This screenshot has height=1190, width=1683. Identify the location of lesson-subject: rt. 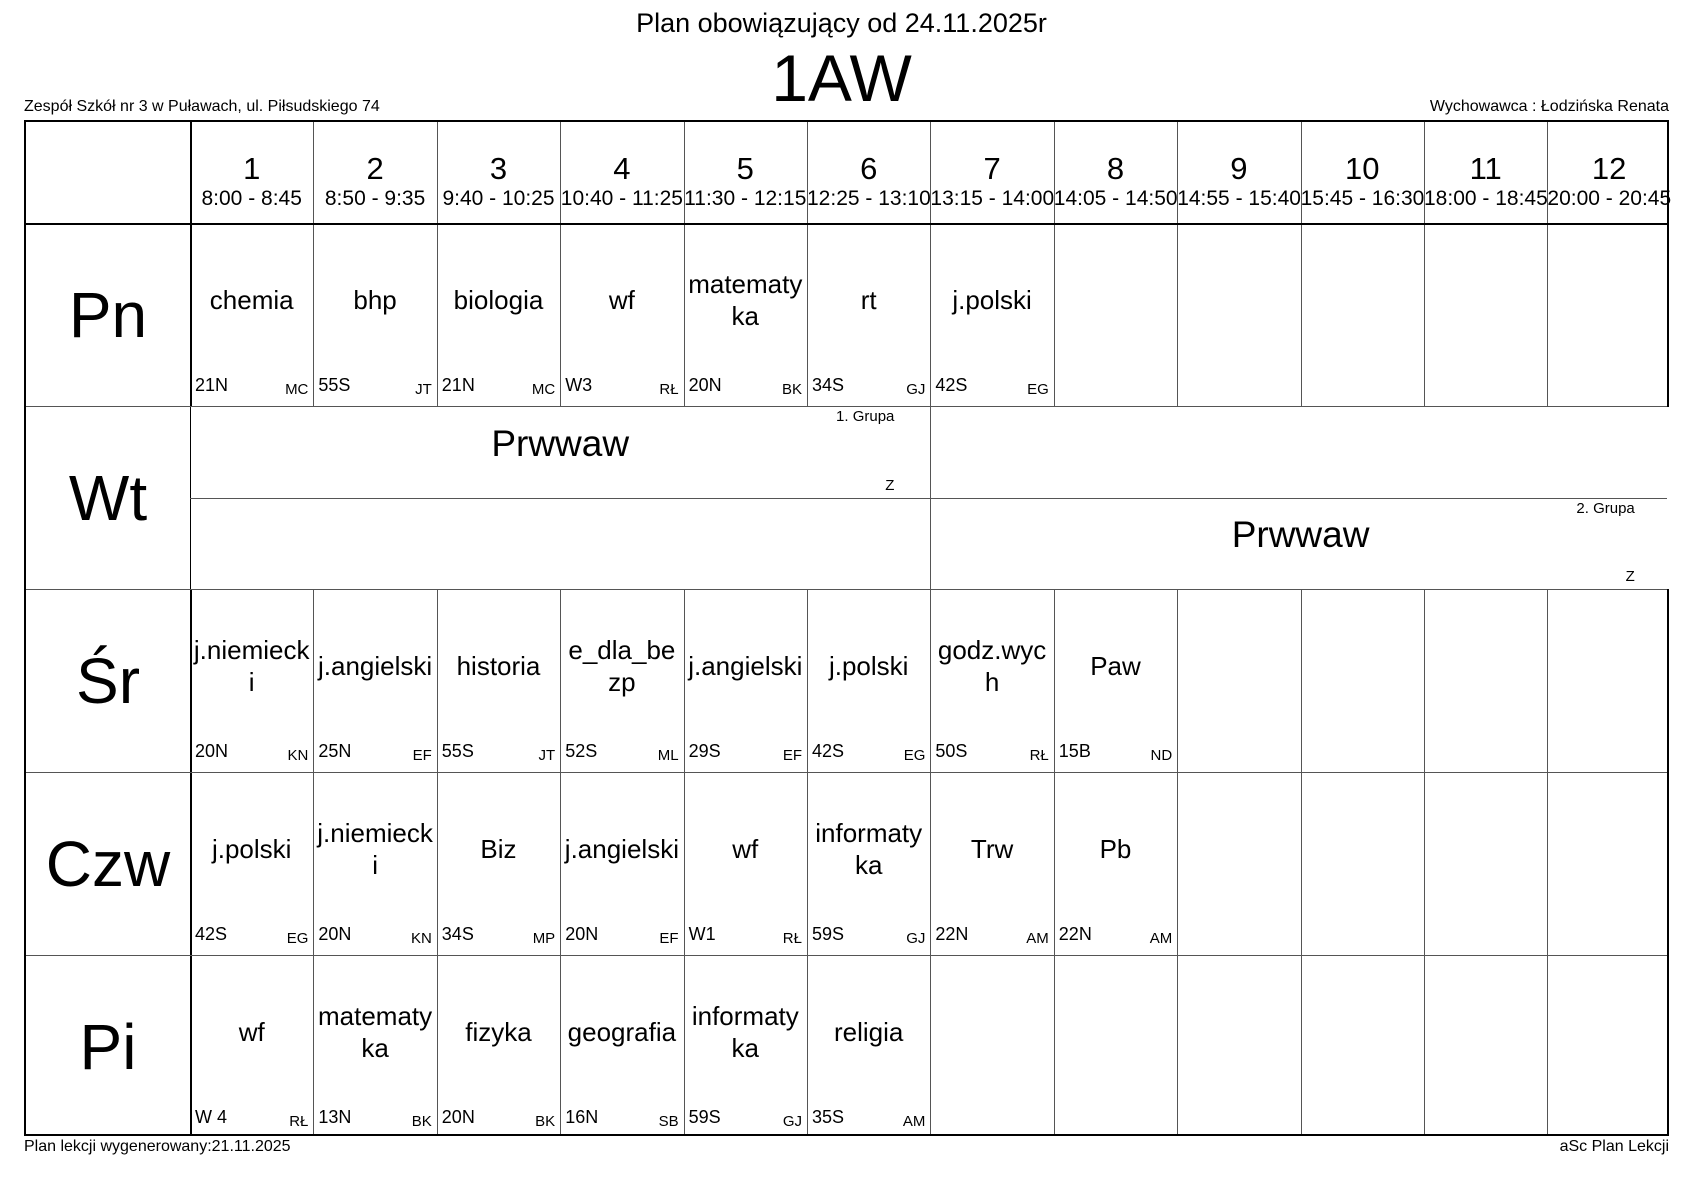
(868, 299).